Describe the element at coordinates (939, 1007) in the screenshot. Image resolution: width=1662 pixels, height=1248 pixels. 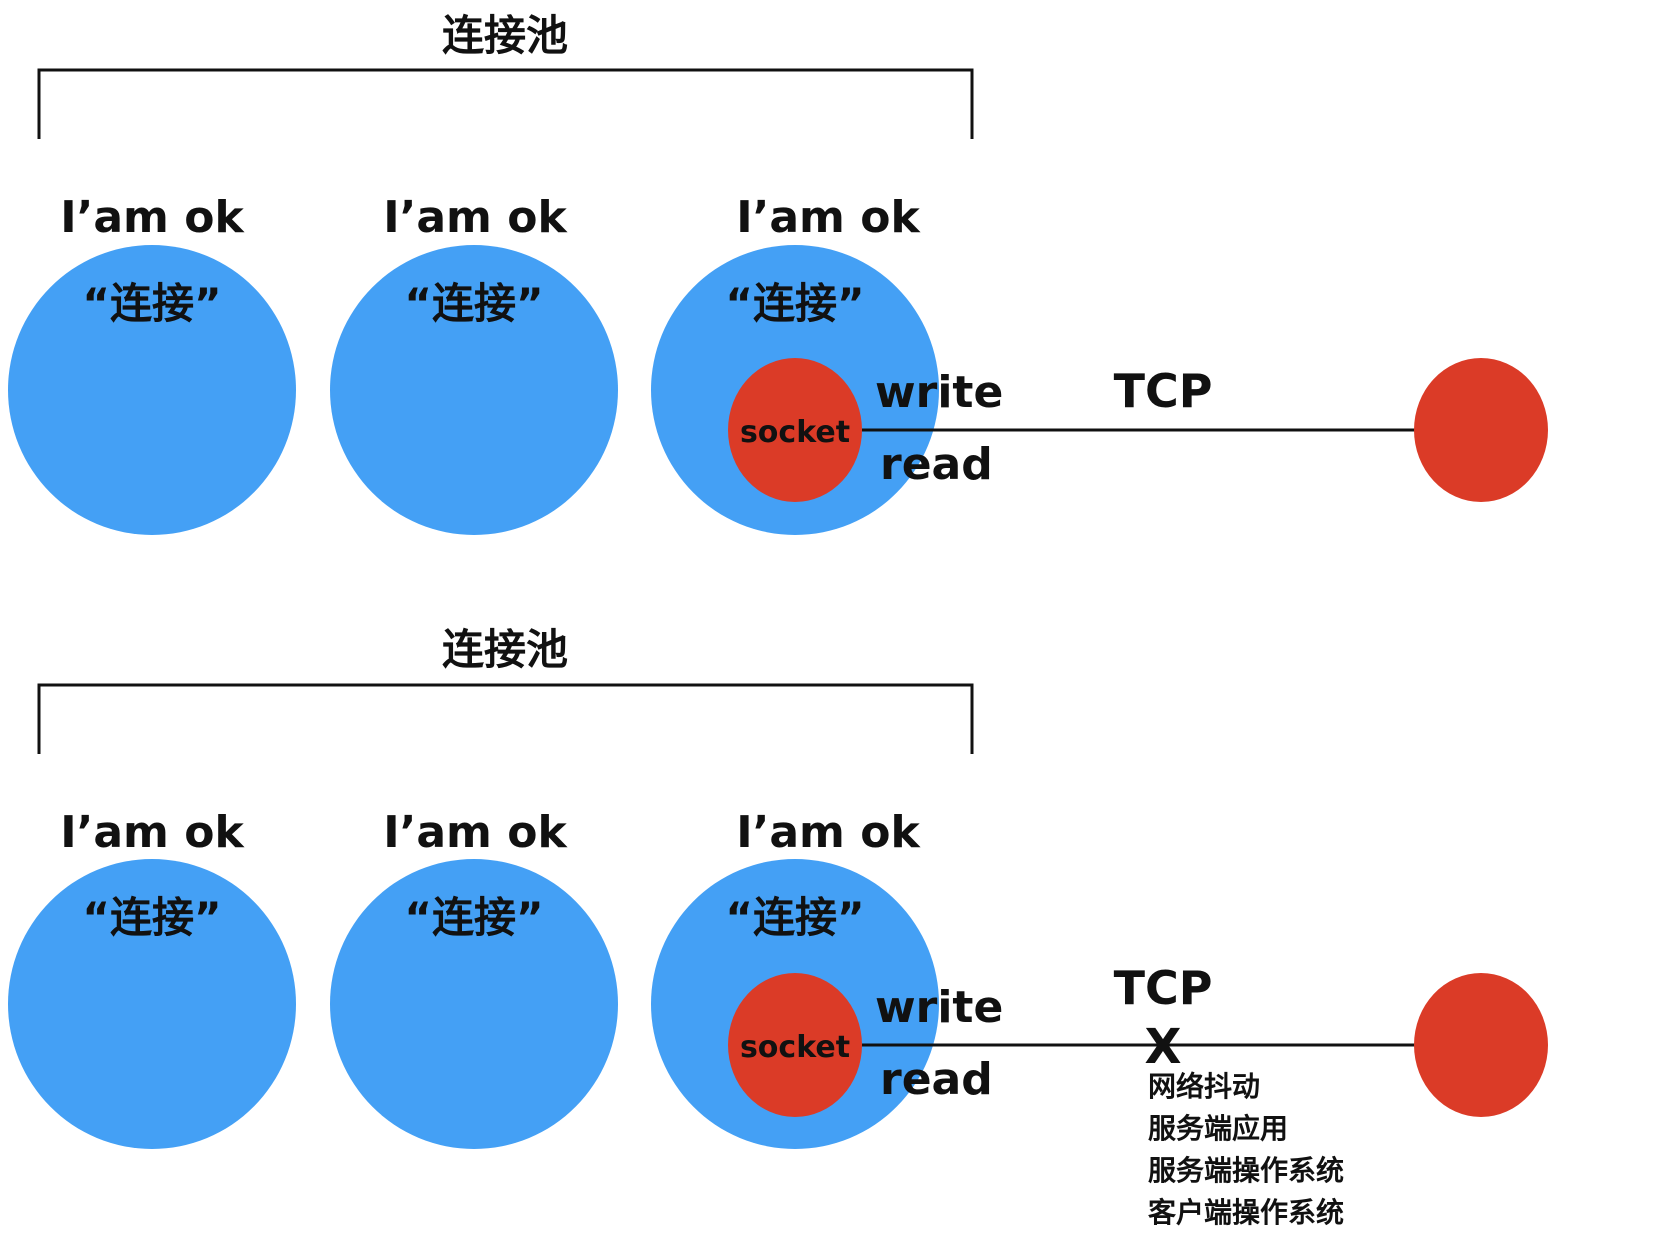
I see `bottom-write-label: write` at that location.